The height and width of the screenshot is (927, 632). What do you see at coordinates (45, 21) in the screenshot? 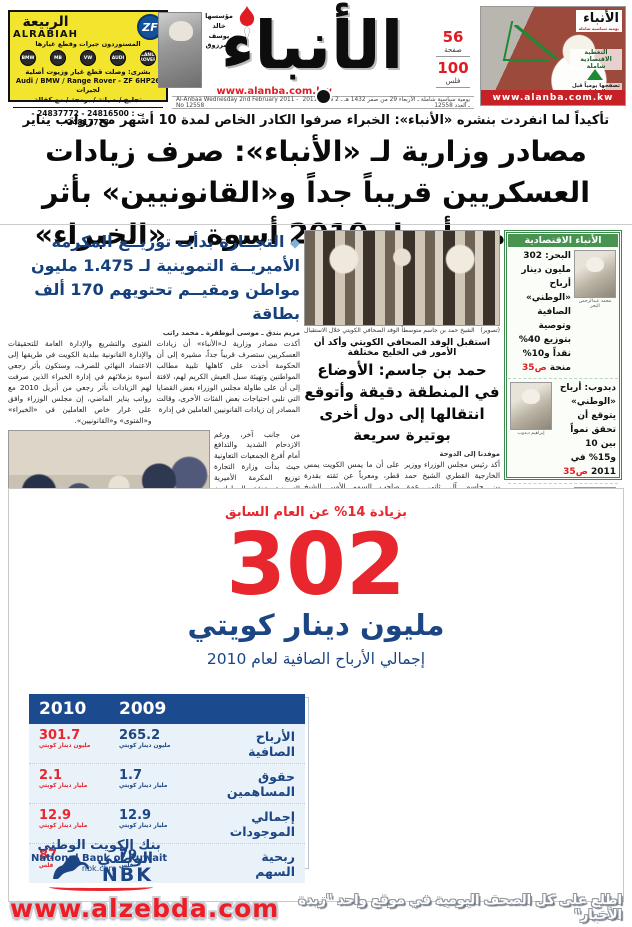
I see `alrabiah-name-ar: الربيعة` at bounding box center [45, 21].